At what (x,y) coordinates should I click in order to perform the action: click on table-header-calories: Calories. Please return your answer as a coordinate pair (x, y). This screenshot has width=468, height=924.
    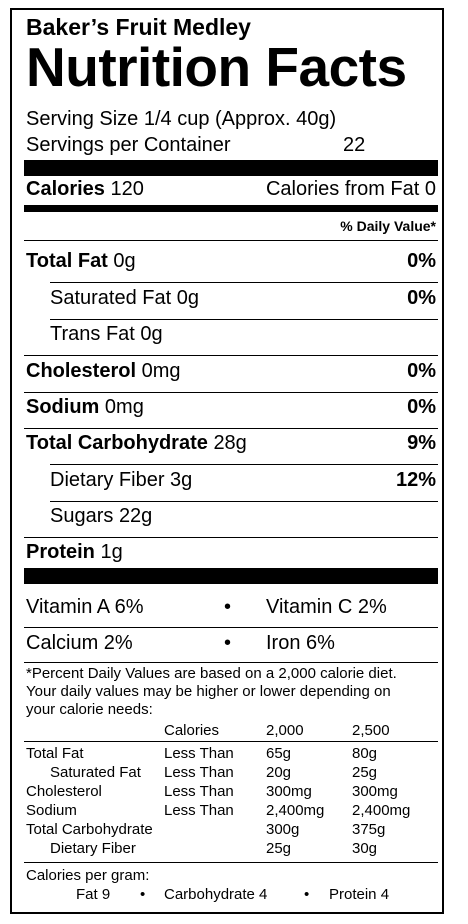
    Looking at the image, I should click on (192, 730).